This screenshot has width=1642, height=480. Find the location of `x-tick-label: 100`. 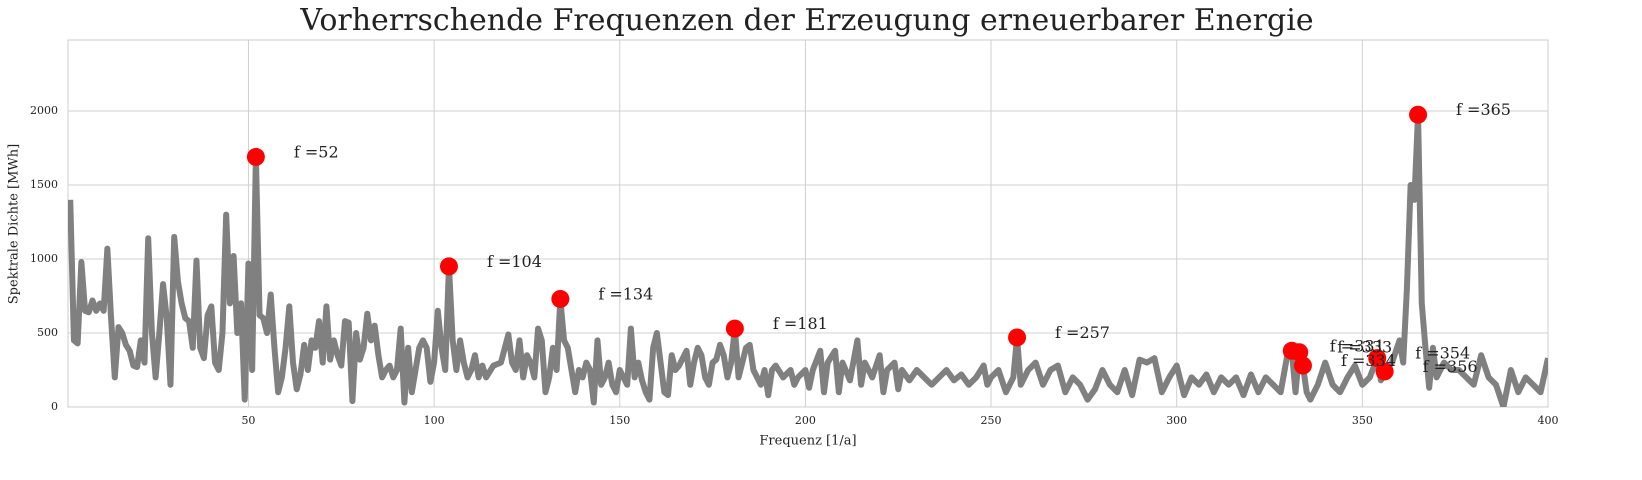

x-tick-label: 100 is located at coordinates (434, 420).